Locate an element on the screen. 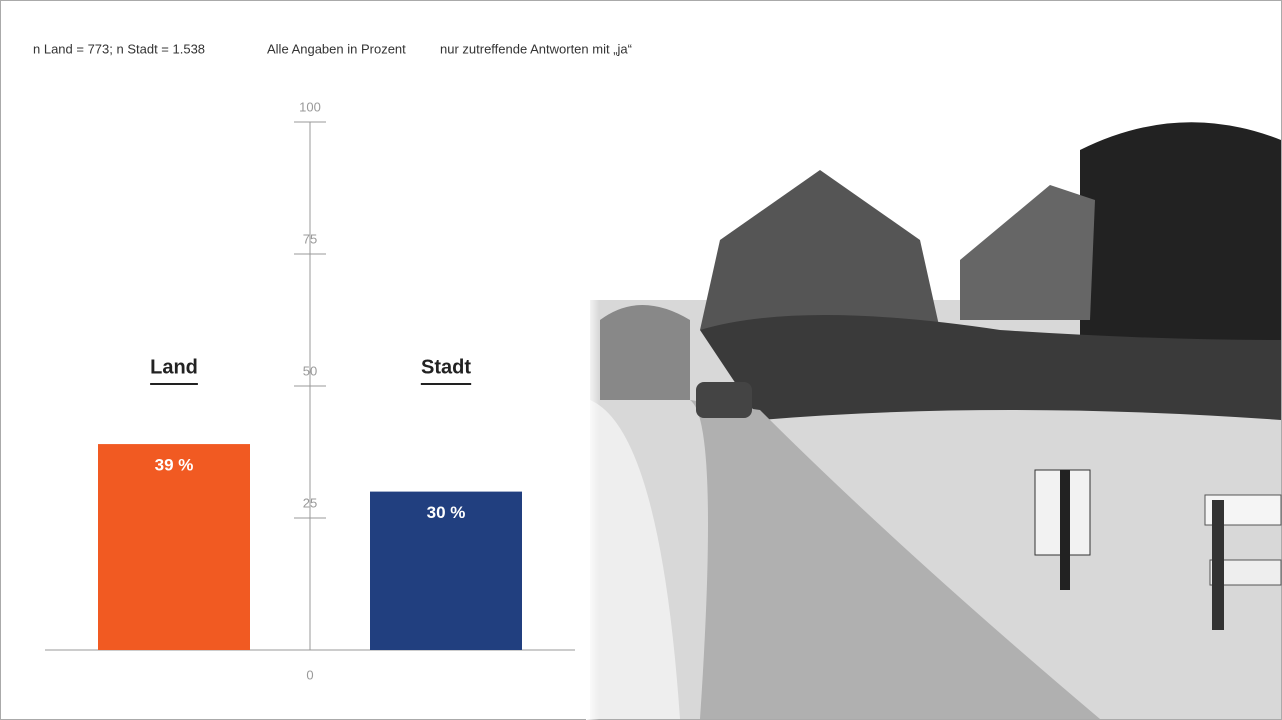 This screenshot has width=1282, height=720. note: Alle Angaben in Prozent is located at coordinates (336, 48).